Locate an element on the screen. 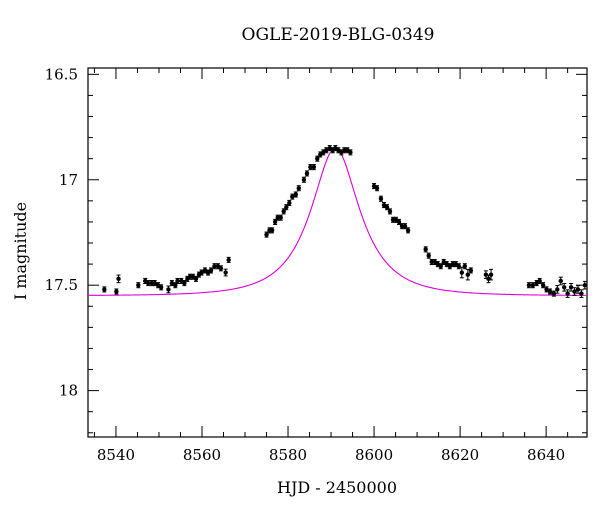 The image size is (600, 512). y-axis-label: I magnitude is located at coordinates (20, 251).